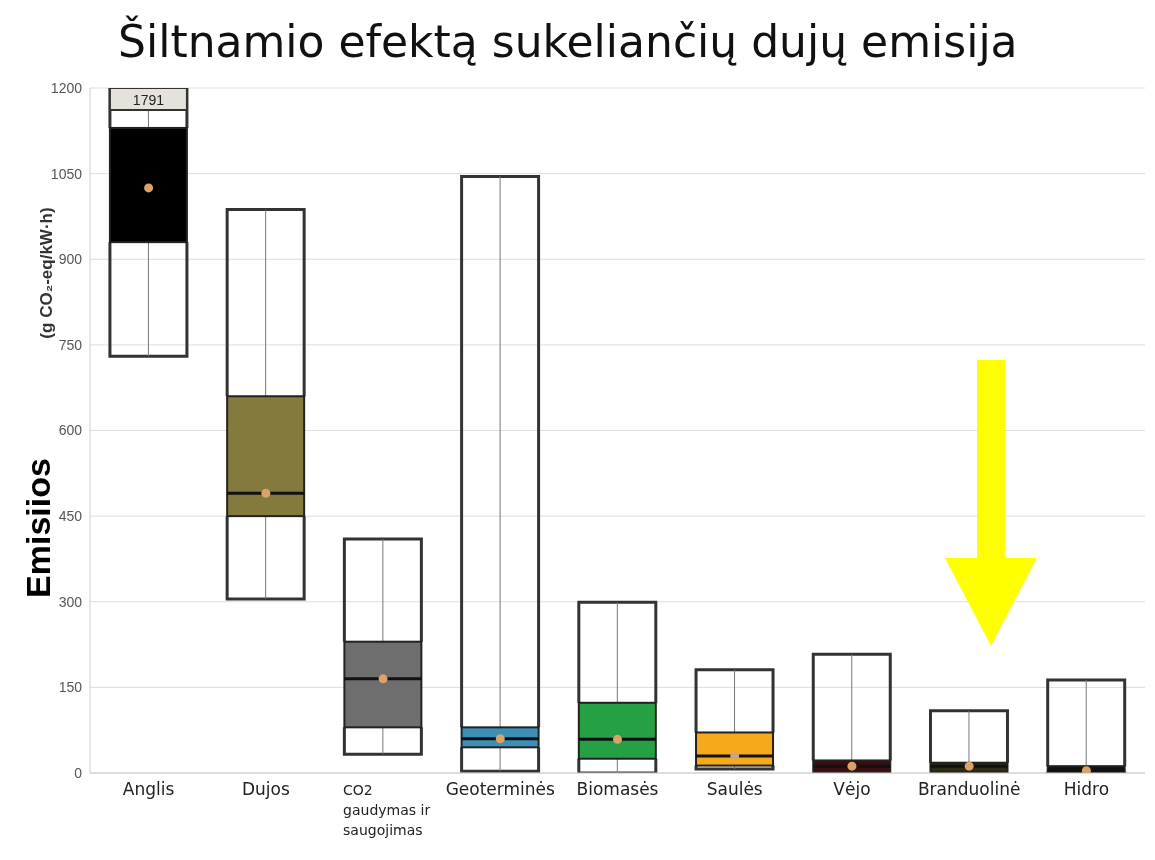 The height and width of the screenshot is (860, 1155). What do you see at coordinates (70, 516) in the screenshot?
I see `y-tick-label: 450` at bounding box center [70, 516].